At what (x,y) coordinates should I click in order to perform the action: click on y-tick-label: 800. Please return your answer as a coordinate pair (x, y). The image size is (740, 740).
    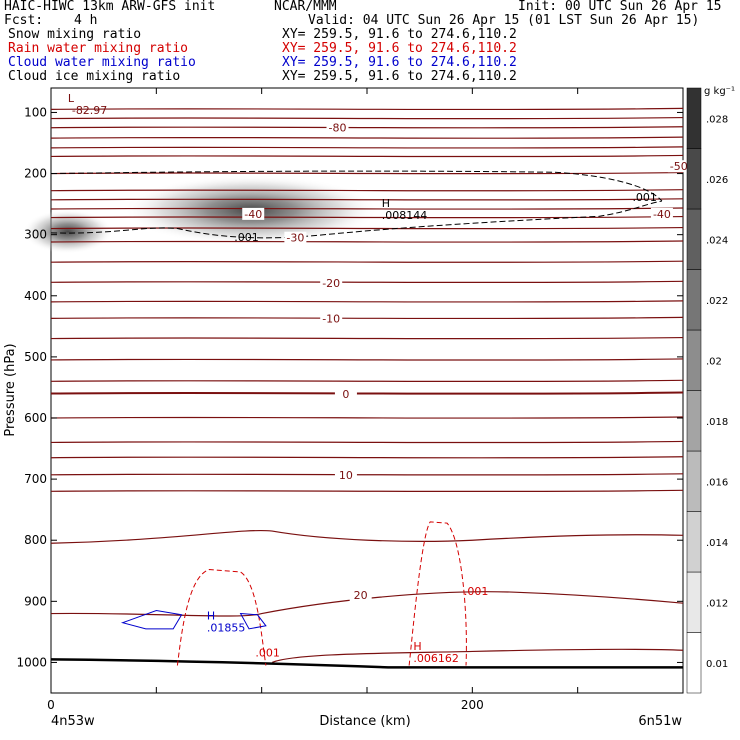
    Looking at the image, I should click on (35, 540).